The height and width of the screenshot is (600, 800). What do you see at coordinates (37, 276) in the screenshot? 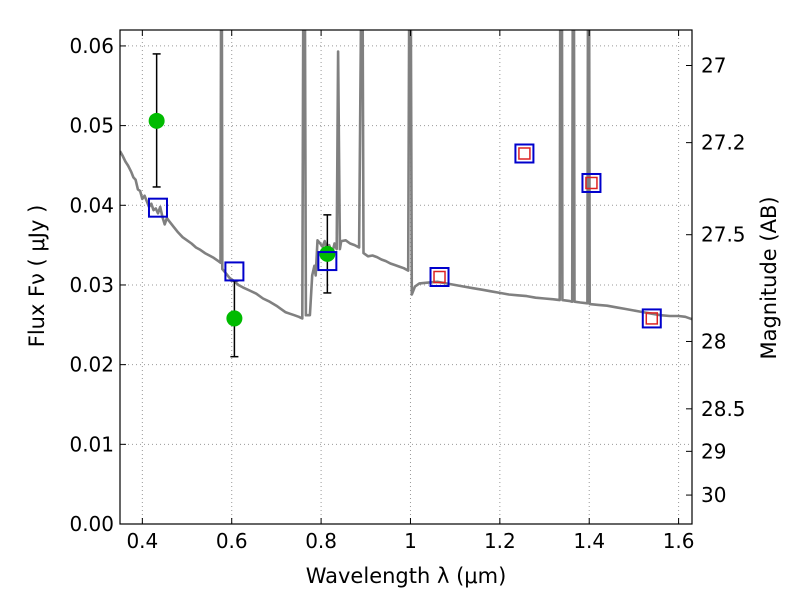
I see `y-axis-label: Flux Fν ( μJy )` at bounding box center [37, 276].